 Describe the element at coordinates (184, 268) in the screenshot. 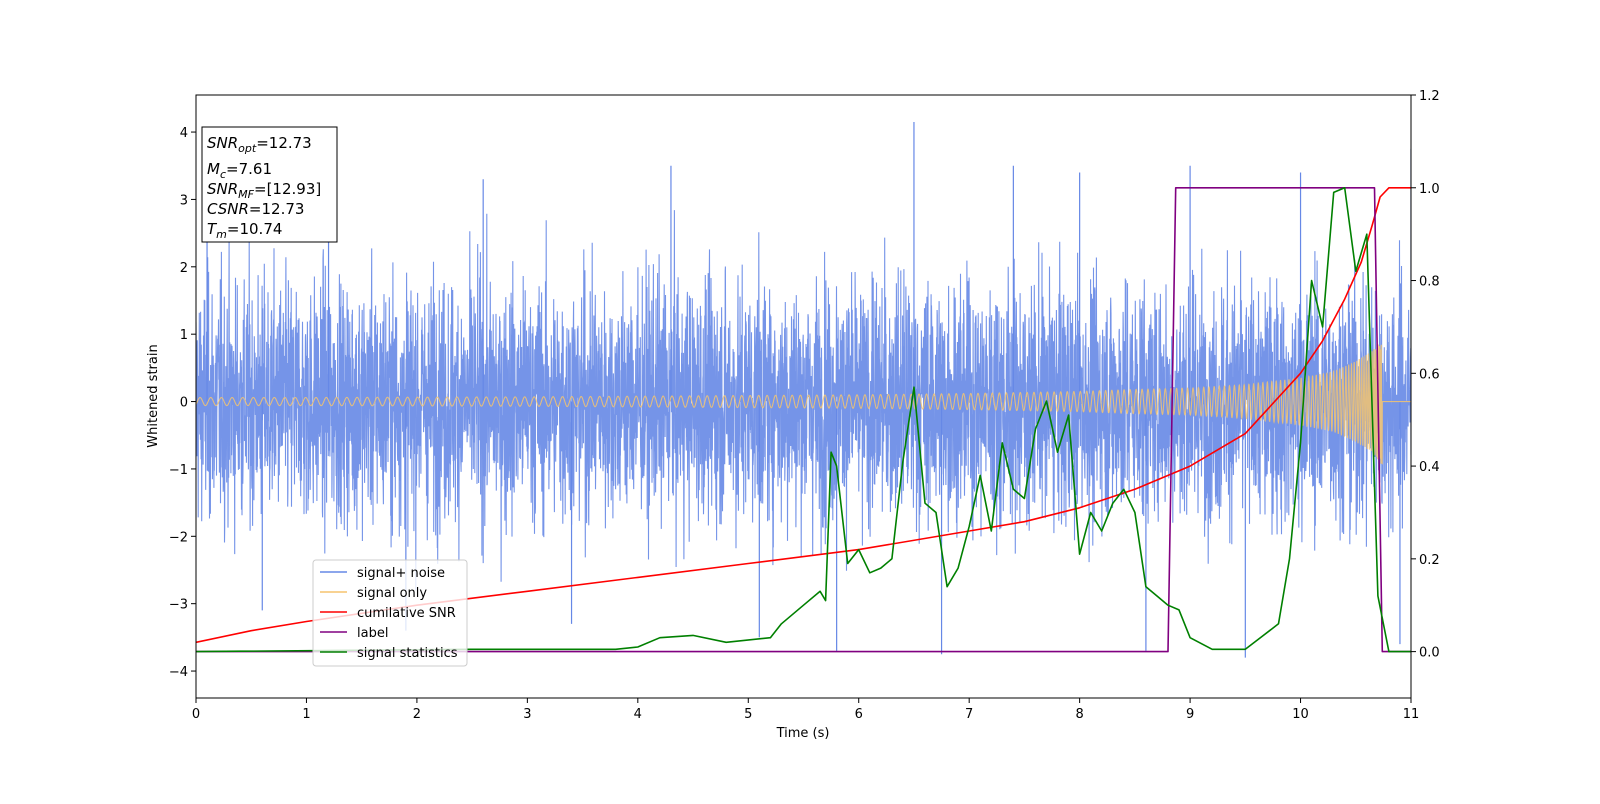

I see `y-tick-label: 2` at that location.